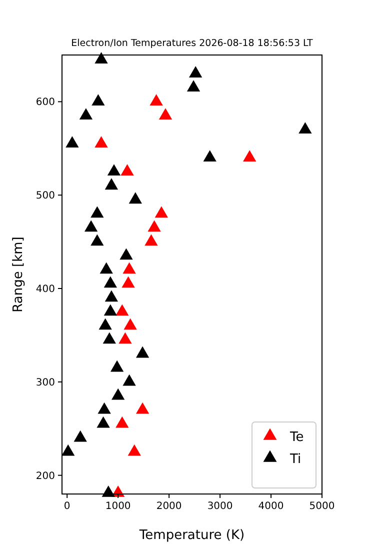 The image size is (366, 550). Describe the element at coordinates (295, 459) in the screenshot. I see `legend-label: Ti` at that location.